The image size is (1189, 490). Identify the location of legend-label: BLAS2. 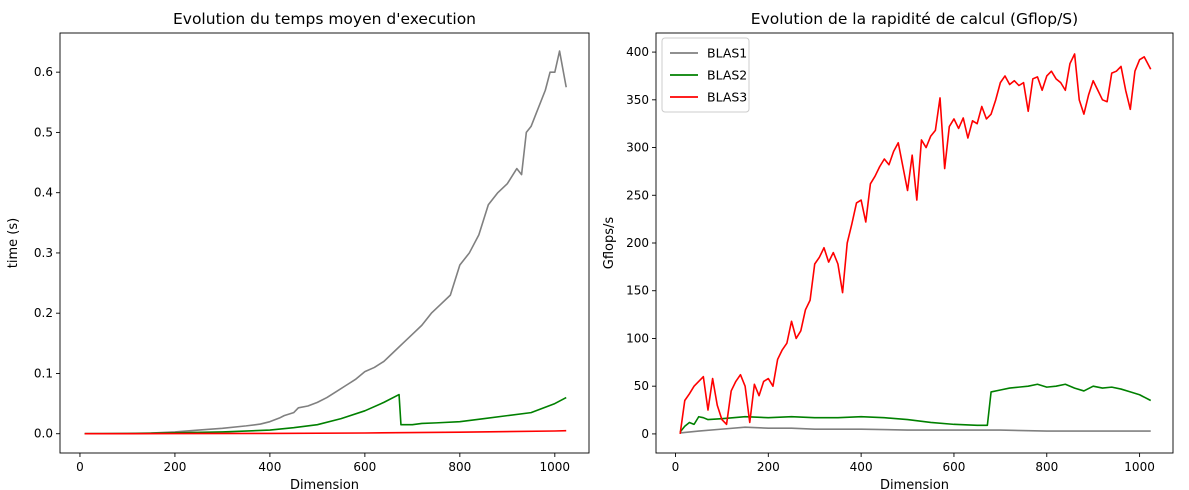
(727, 75).